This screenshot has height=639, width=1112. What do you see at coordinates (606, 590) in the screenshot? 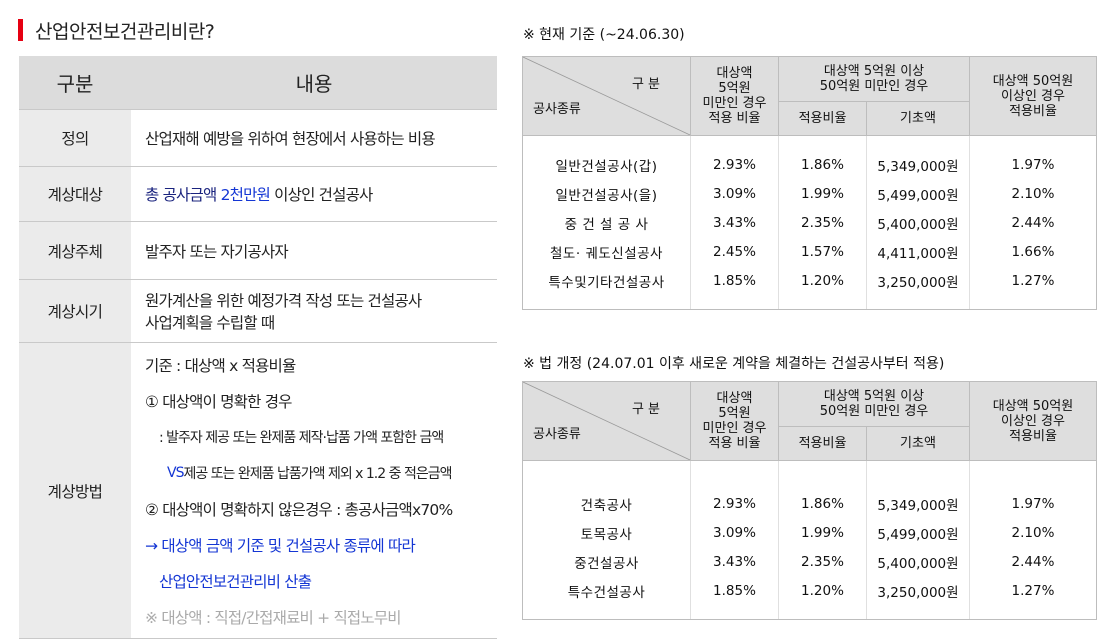
I see `cell-work-type: 특수건설공사` at bounding box center [606, 590].